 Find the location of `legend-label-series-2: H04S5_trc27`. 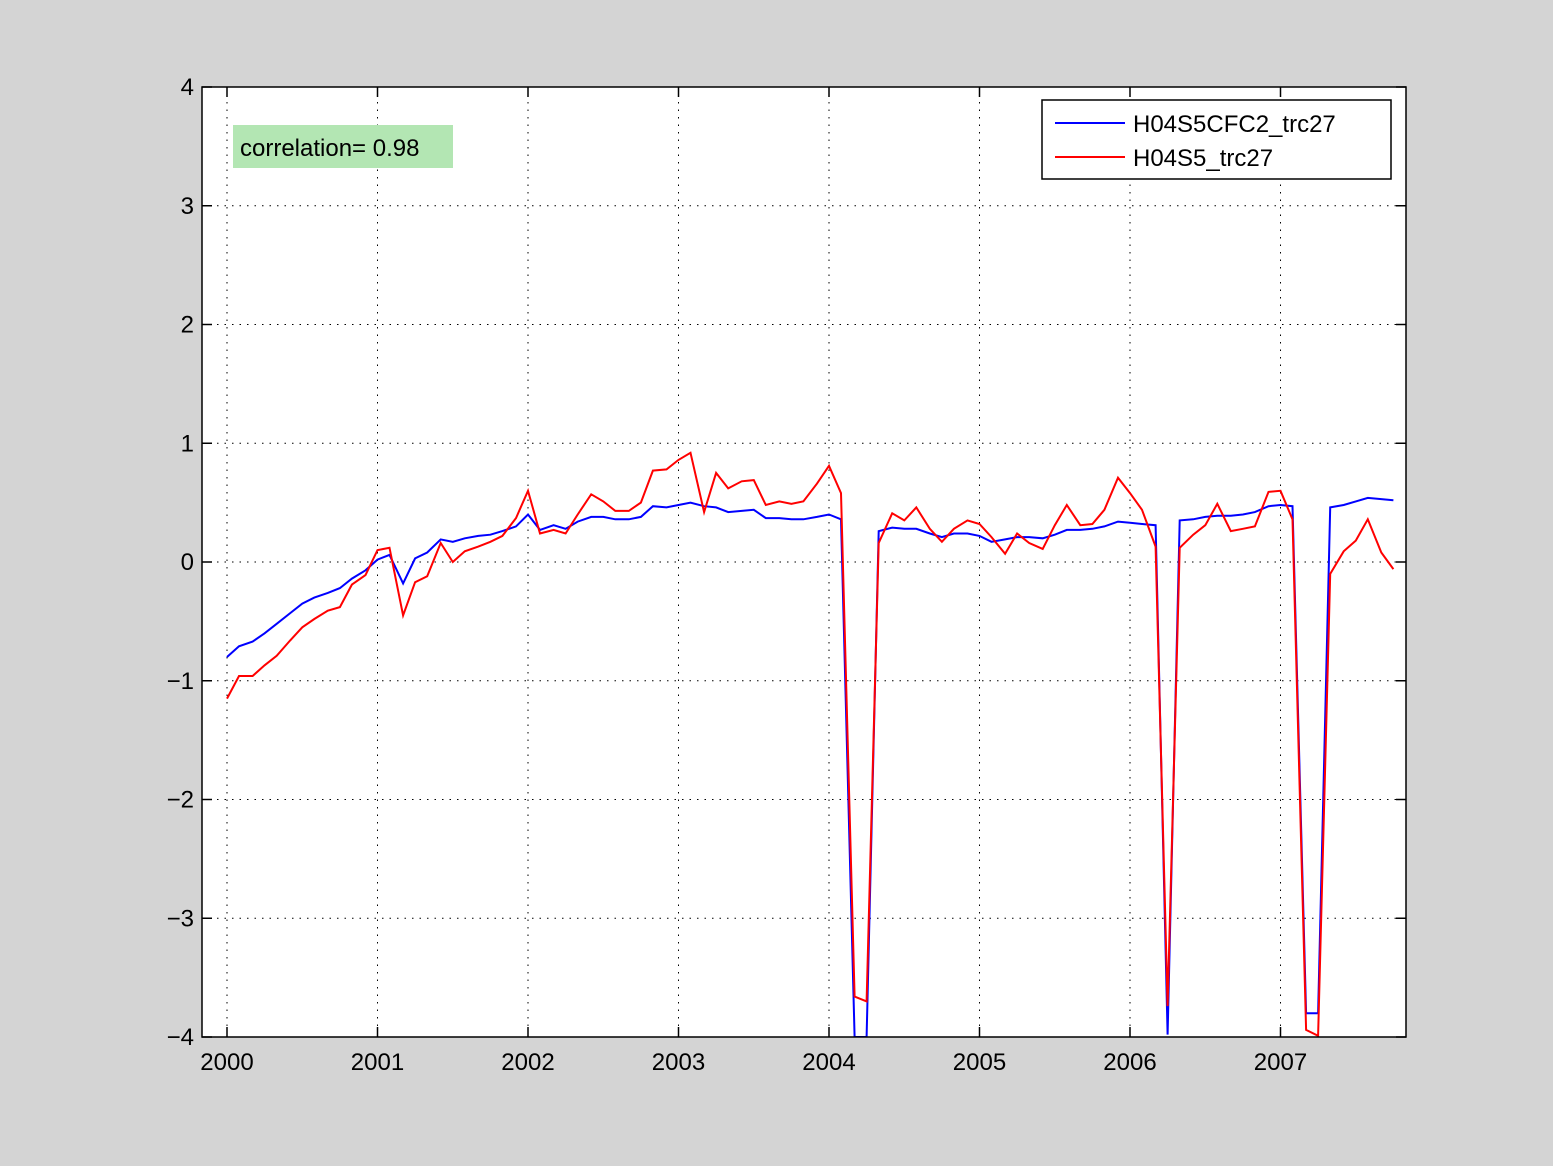

legend-label-series-2: H04S5_trc27 is located at coordinates (1203, 158).